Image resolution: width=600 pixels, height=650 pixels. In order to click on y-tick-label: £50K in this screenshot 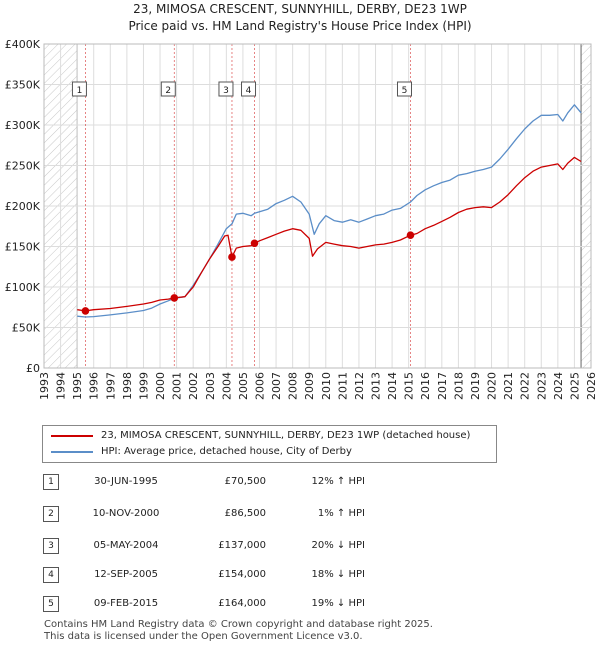, I will do `click(26, 328)`.